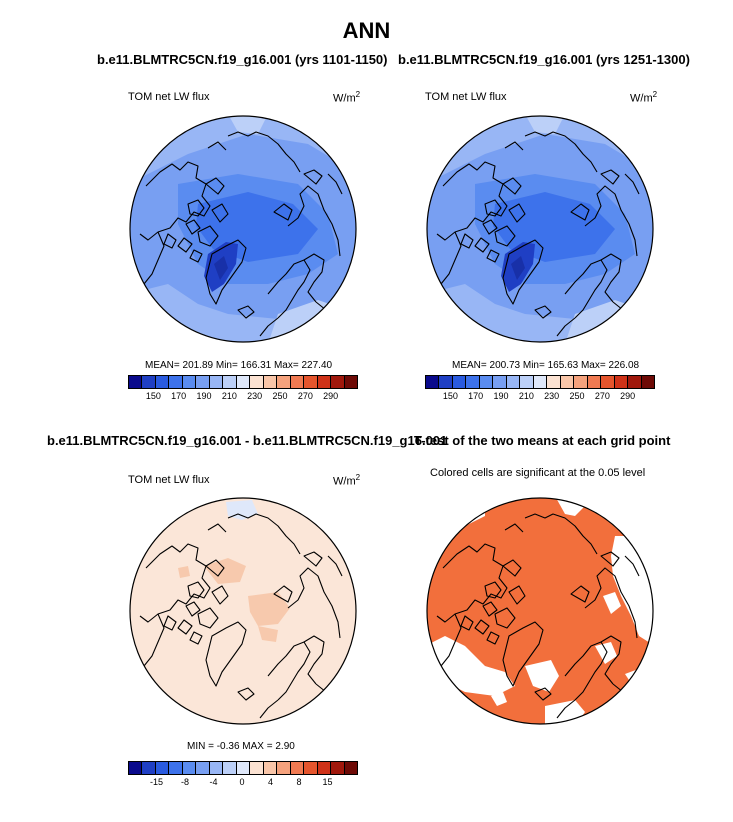 The height and width of the screenshot is (822, 733). What do you see at coordinates (542, 676) in the screenshot?
I see `nonsignificant-cells` at bounding box center [542, 676].